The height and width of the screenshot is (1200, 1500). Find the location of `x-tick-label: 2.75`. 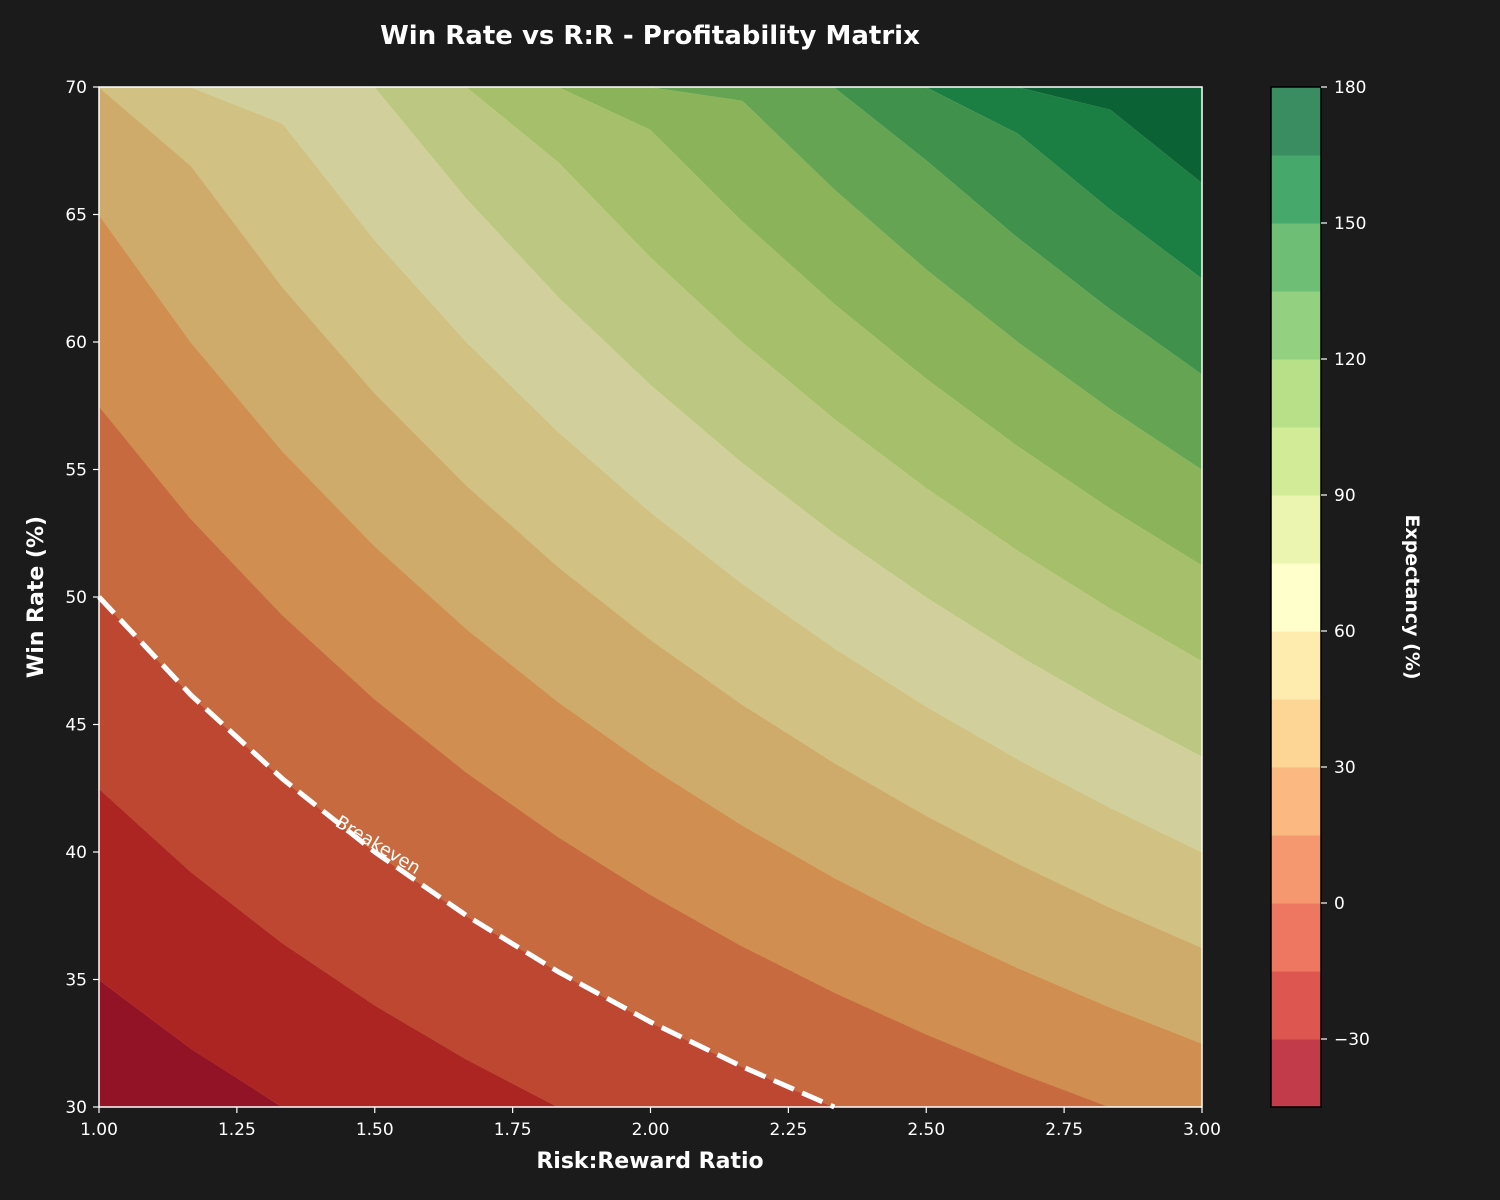

x-tick-label: 2.75 is located at coordinates (1064, 1130).